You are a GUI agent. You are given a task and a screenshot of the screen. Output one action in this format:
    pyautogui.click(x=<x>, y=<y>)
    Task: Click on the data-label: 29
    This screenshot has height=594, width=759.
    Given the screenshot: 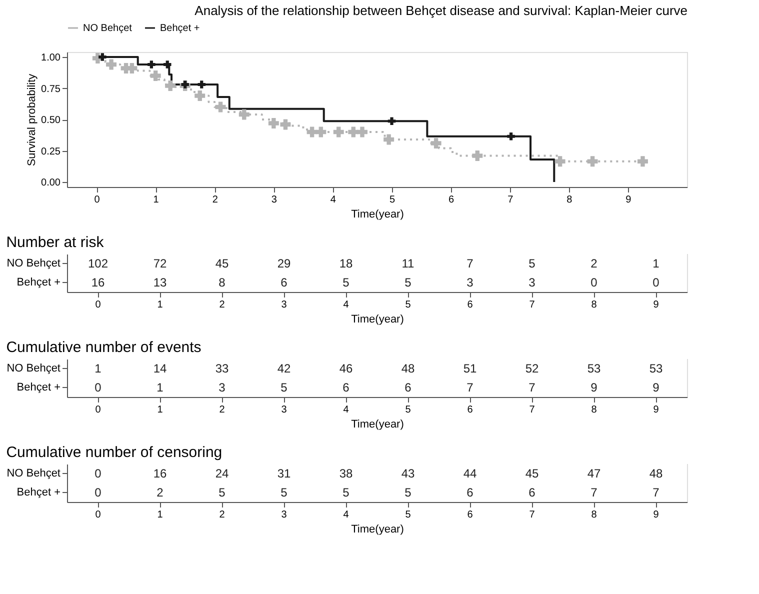 What is the action you would take?
    pyautogui.click(x=284, y=263)
    